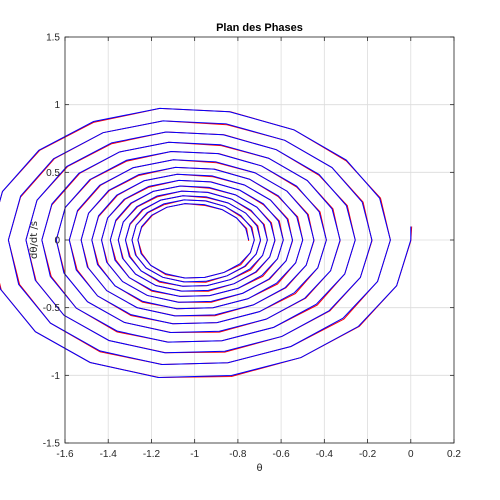 Image resolution: width=500 pixels, height=500 pixels. Describe the element at coordinates (454, 454) in the screenshot. I see `x-tick-label: 0.2` at that location.